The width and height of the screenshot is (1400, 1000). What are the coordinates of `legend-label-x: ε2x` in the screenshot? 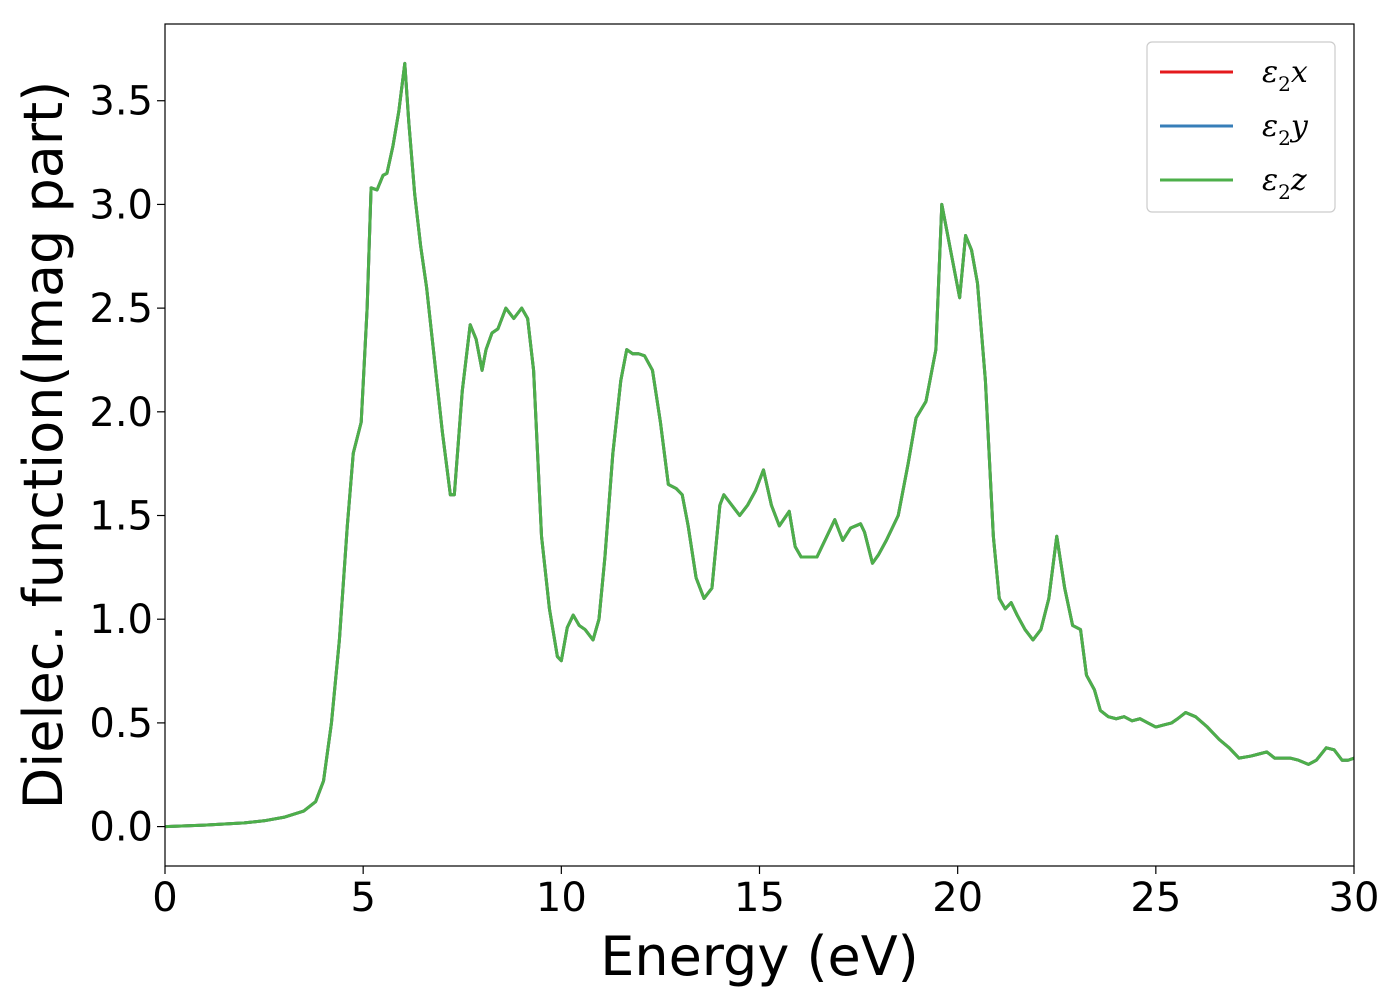 It's located at (1285, 75).